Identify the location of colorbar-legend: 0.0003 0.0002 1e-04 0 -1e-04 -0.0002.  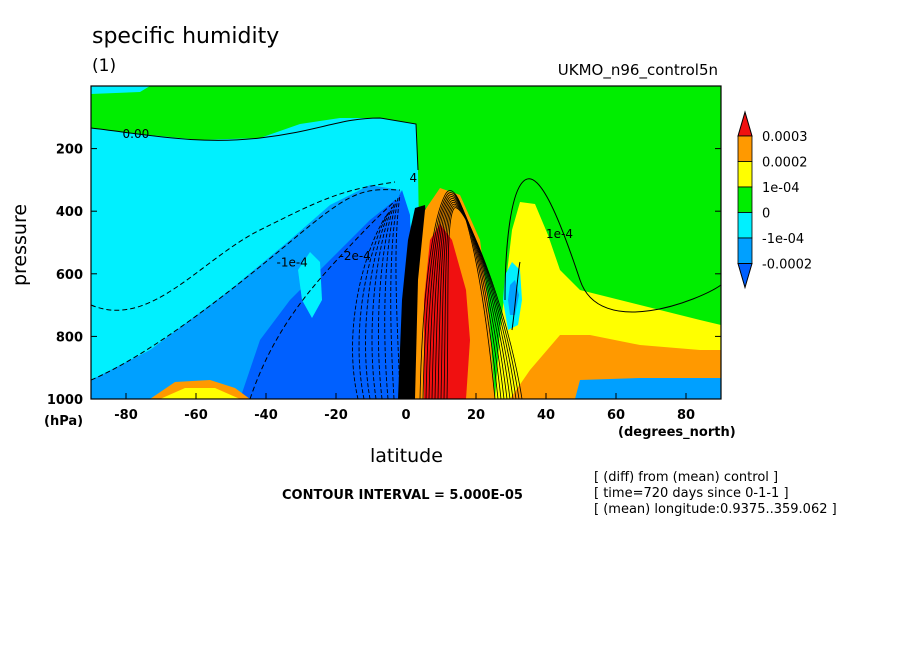
(774, 200).